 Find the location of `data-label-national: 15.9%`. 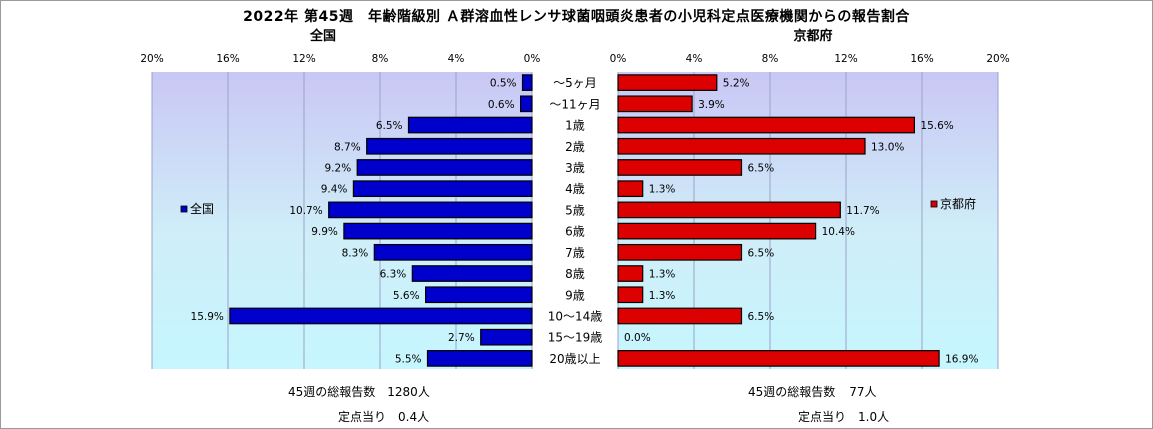

data-label-national: 15.9% is located at coordinates (207, 317).